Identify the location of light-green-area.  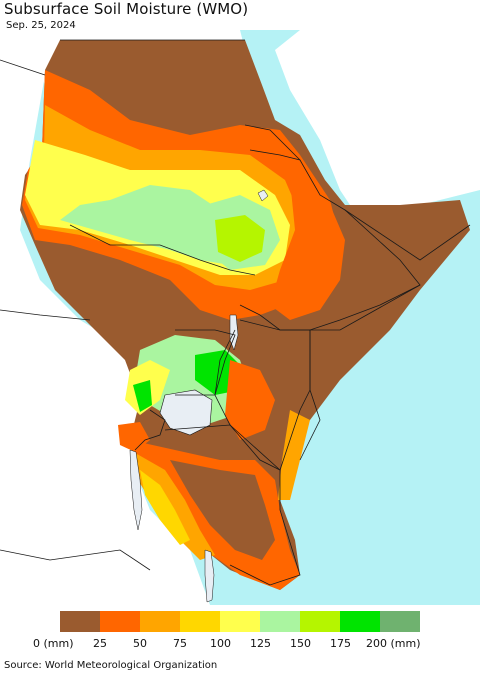
(150, 225).